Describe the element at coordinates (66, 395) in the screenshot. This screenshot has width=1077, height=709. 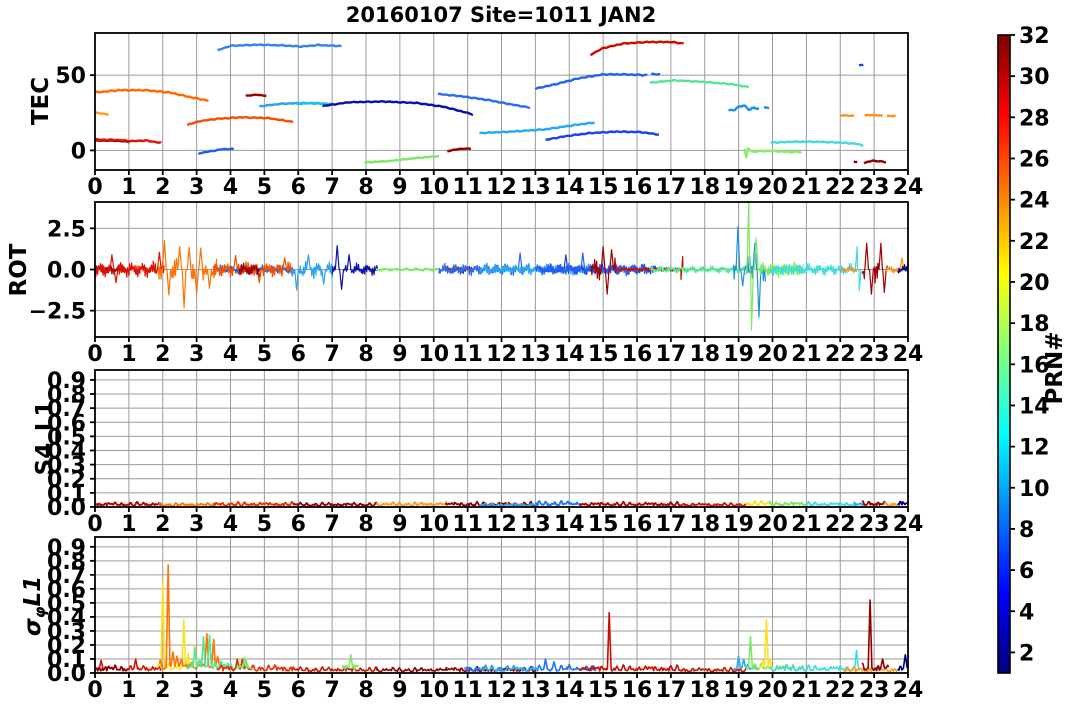
I see `y-tick-label: 0.8` at that location.